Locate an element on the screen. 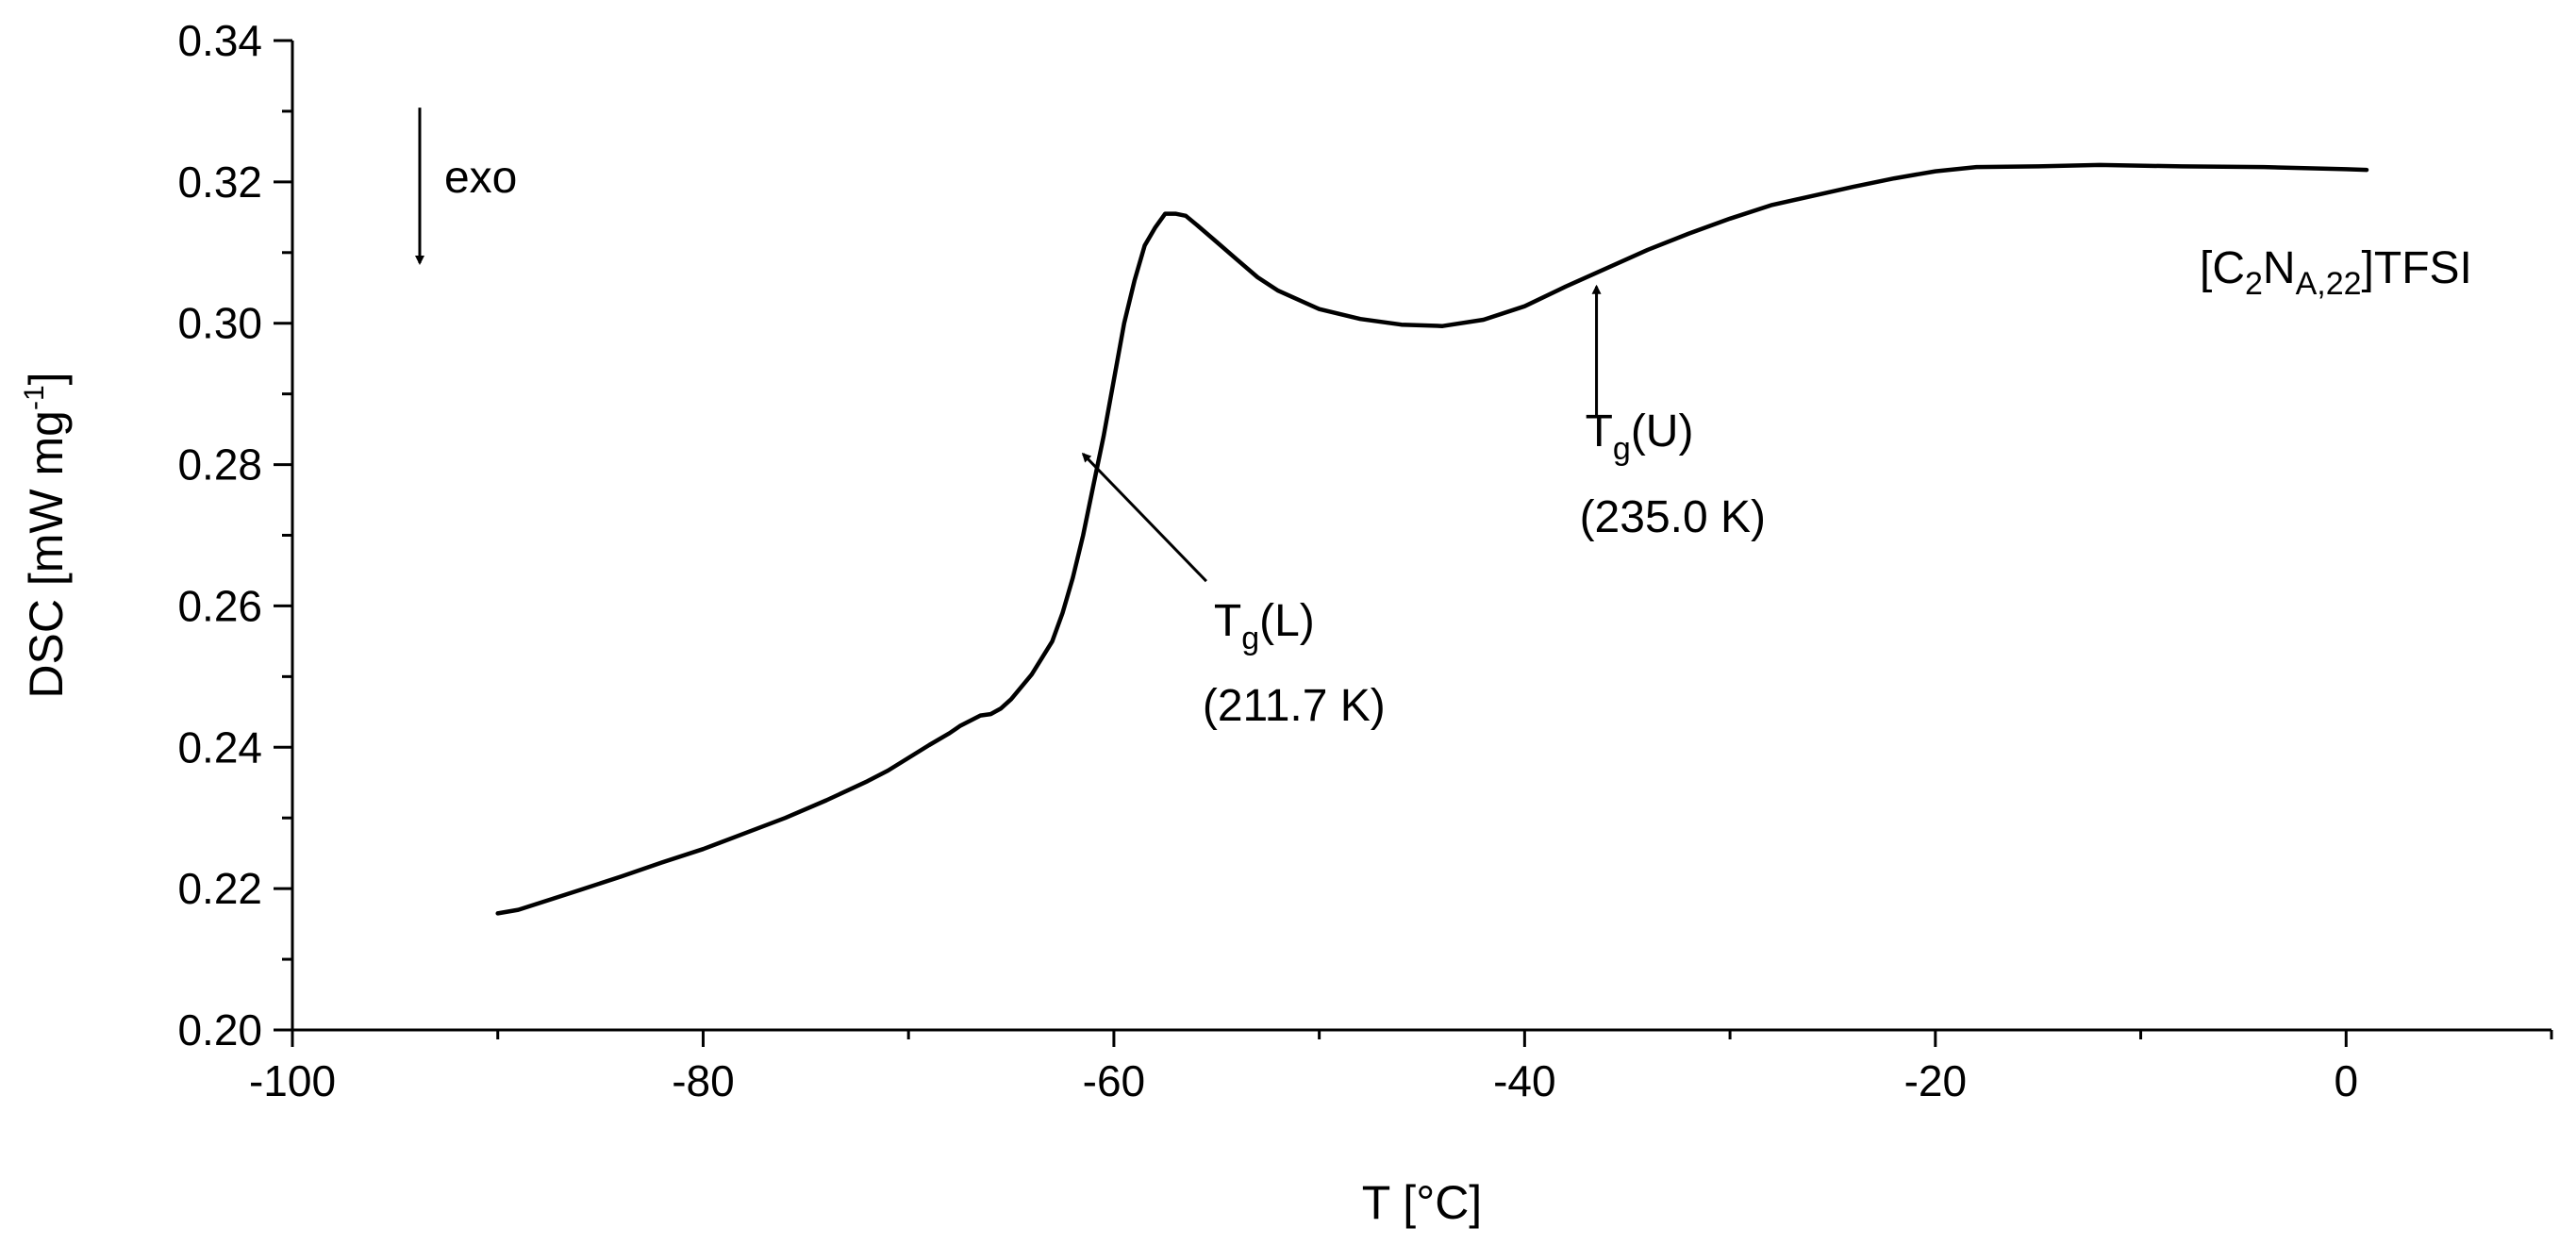 The image size is (2576, 1245). tg-lower-arrow is located at coordinates (1144, 518).